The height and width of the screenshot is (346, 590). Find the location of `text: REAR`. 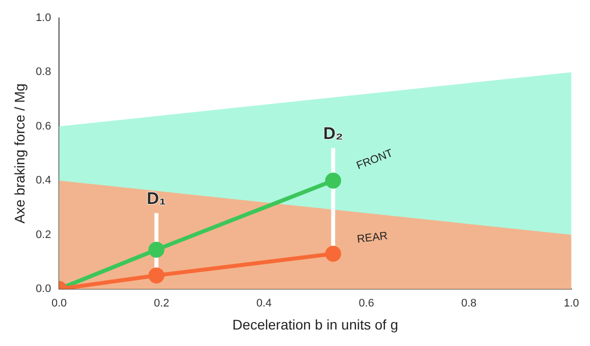

text: REAR is located at coordinates (372, 238).